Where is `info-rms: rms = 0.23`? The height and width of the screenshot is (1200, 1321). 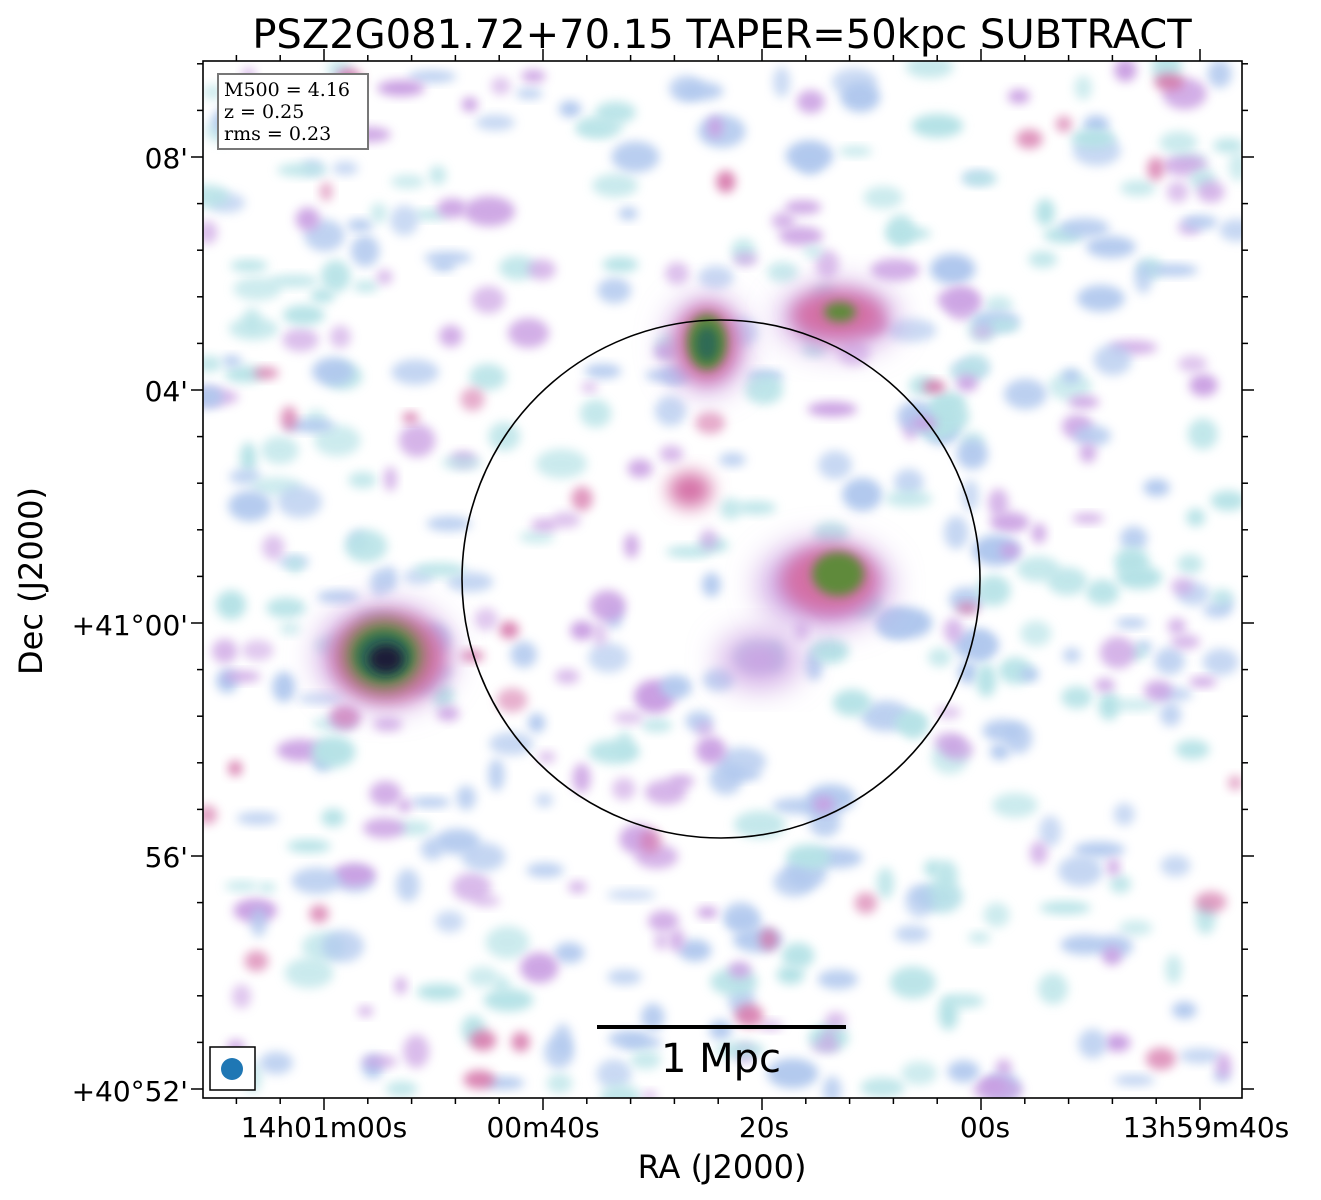 info-rms: rms = 0.23 is located at coordinates (277, 134).